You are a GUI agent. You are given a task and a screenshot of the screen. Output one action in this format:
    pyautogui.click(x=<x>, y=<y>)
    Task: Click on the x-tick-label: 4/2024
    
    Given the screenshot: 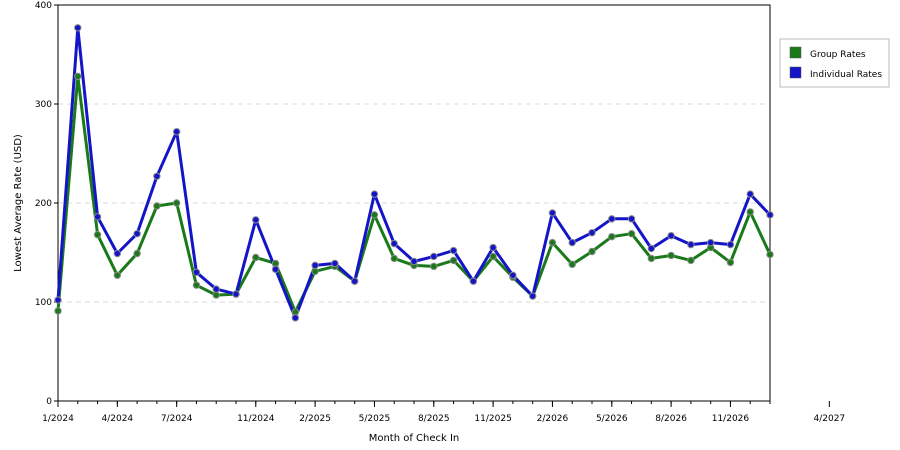 What is the action you would take?
    pyautogui.click(x=117, y=419)
    